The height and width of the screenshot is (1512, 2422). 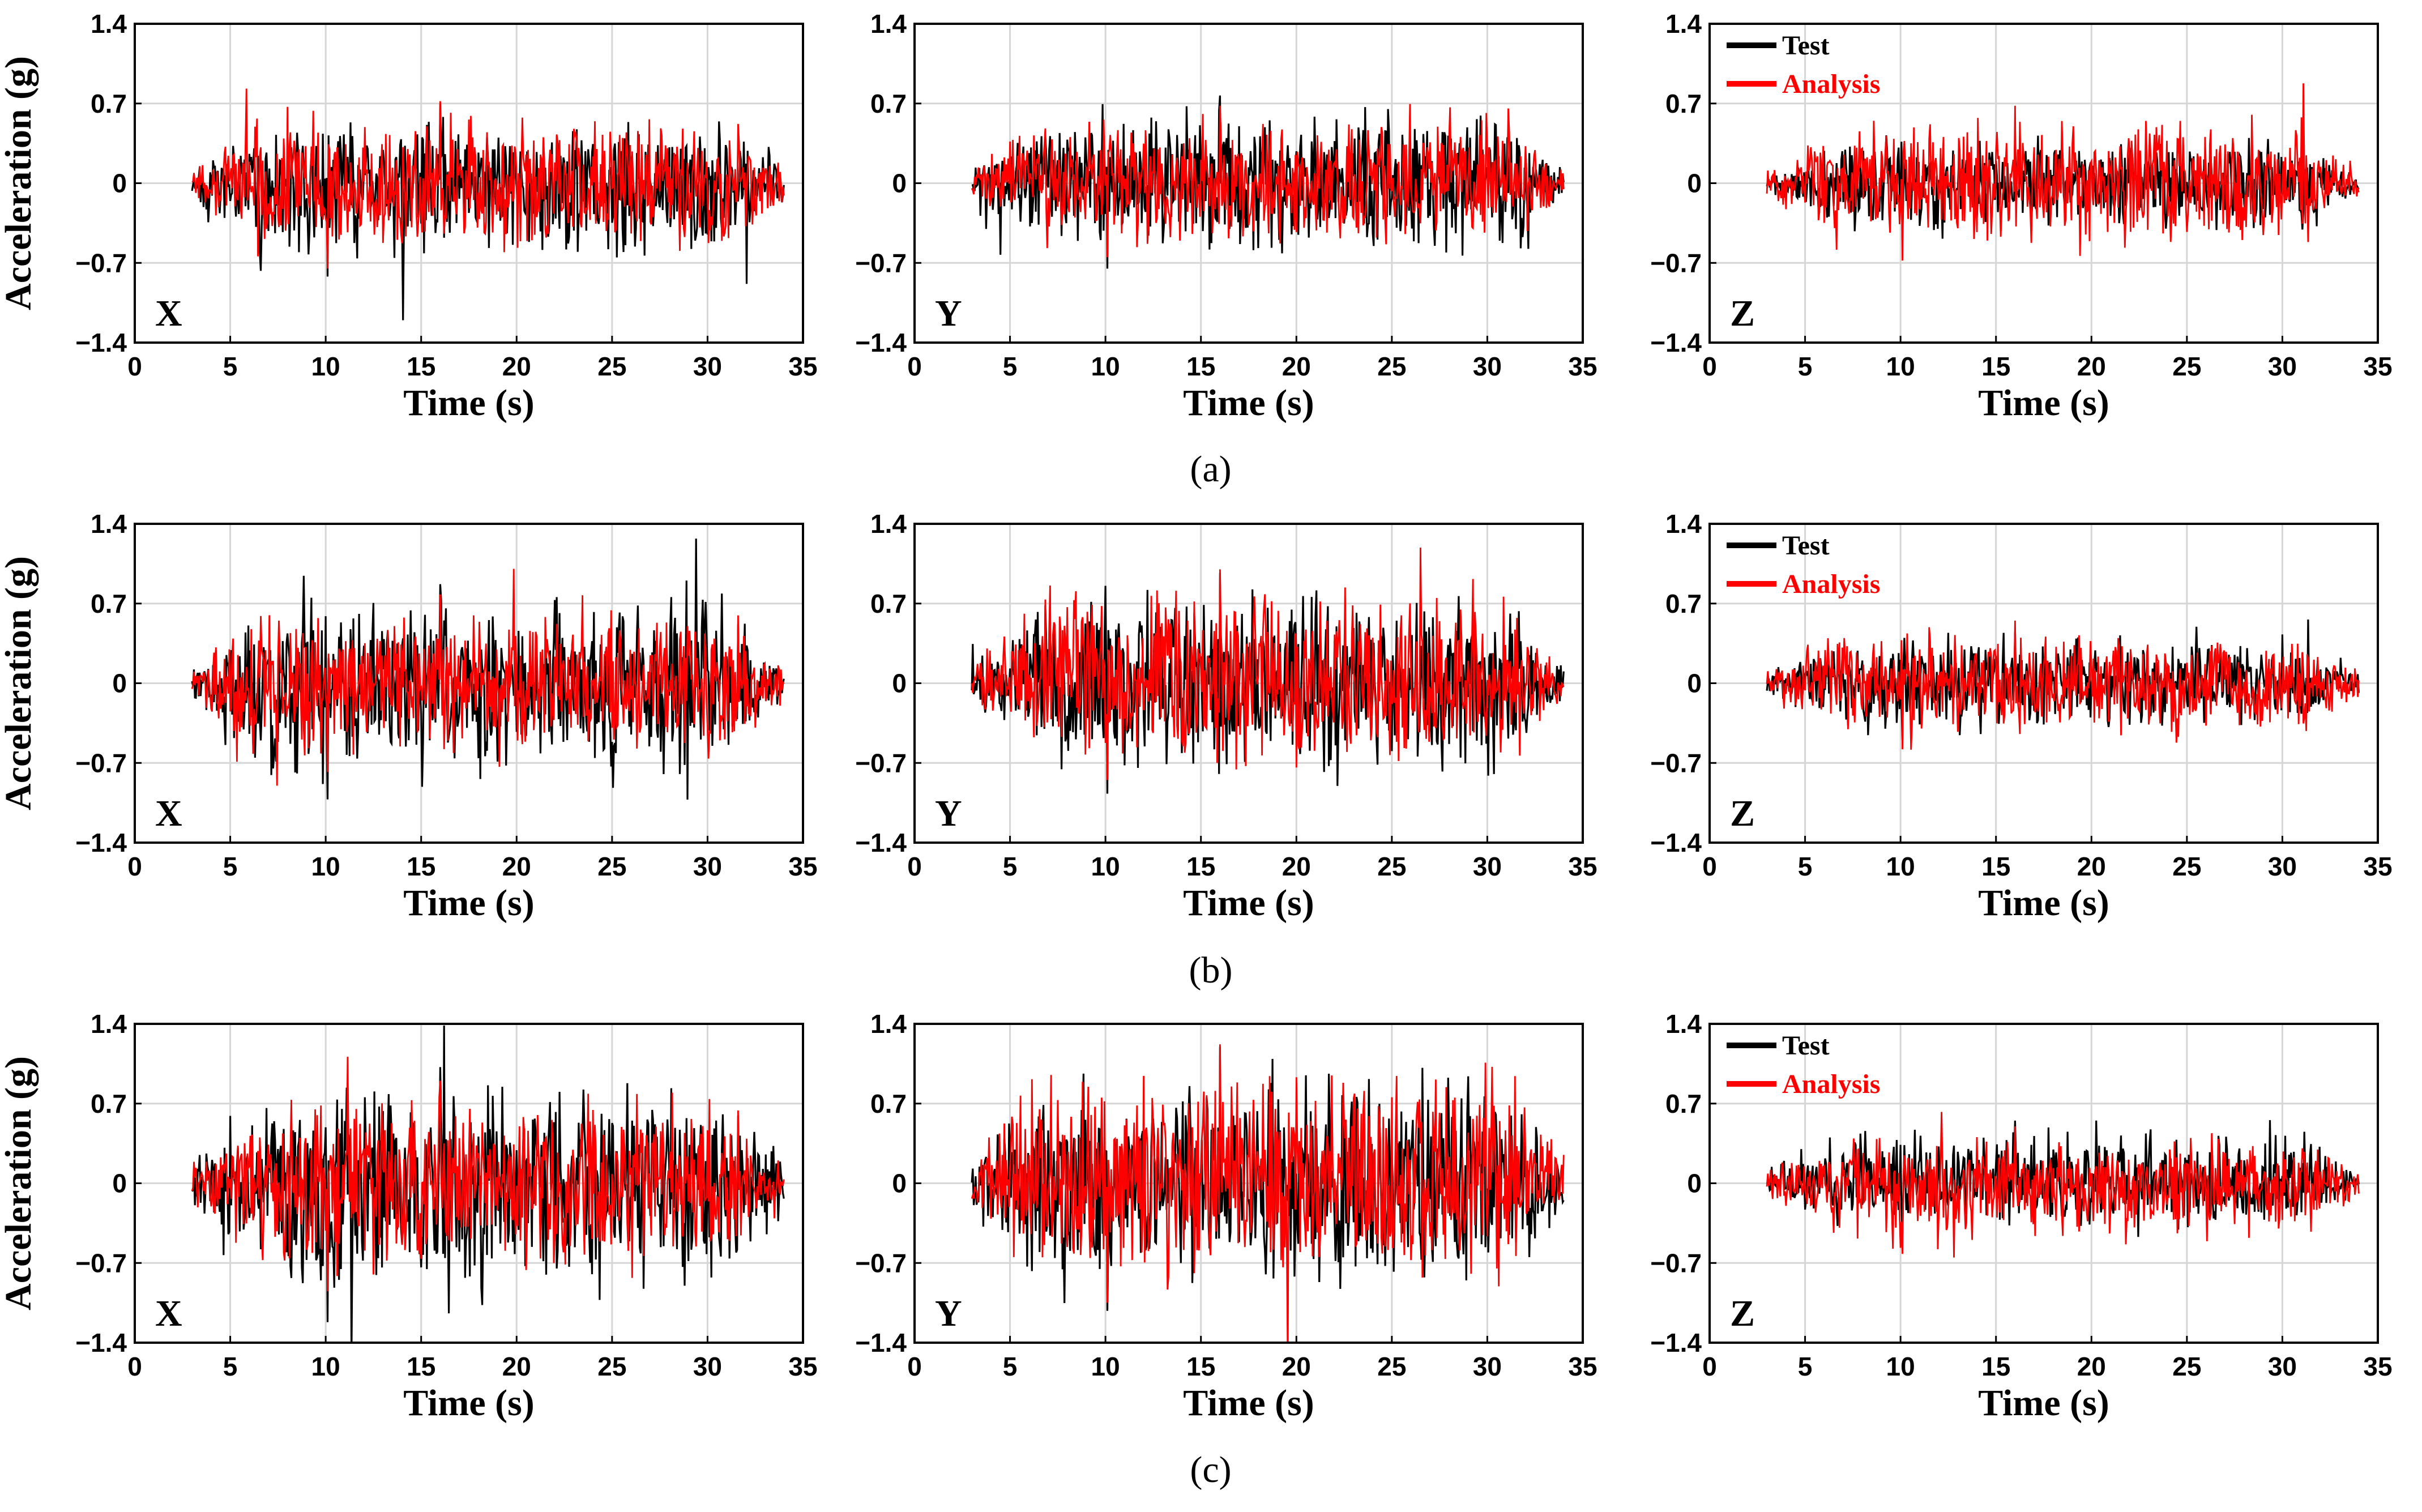 I want to click on legend-label-analysis: Analysis, so click(x=1831, y=1084).